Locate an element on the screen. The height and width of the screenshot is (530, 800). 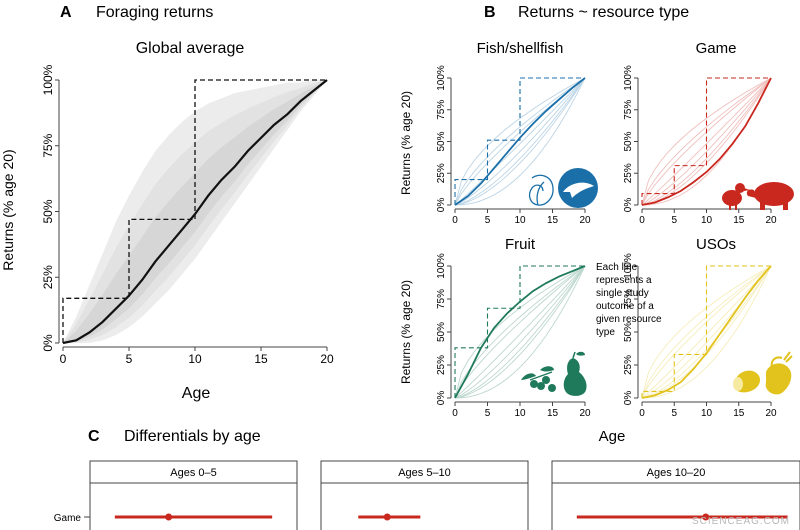
shell-icon is located at coordinates (541, 190).